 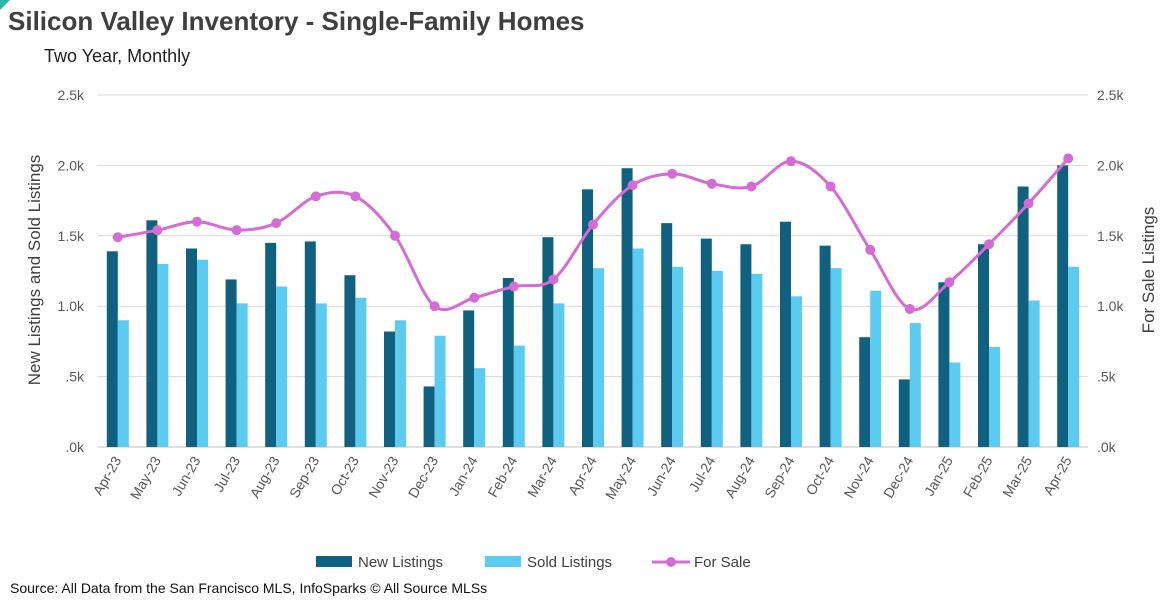 I want to click on x-tick-label: Nov-24, so click(x=858, y=476).